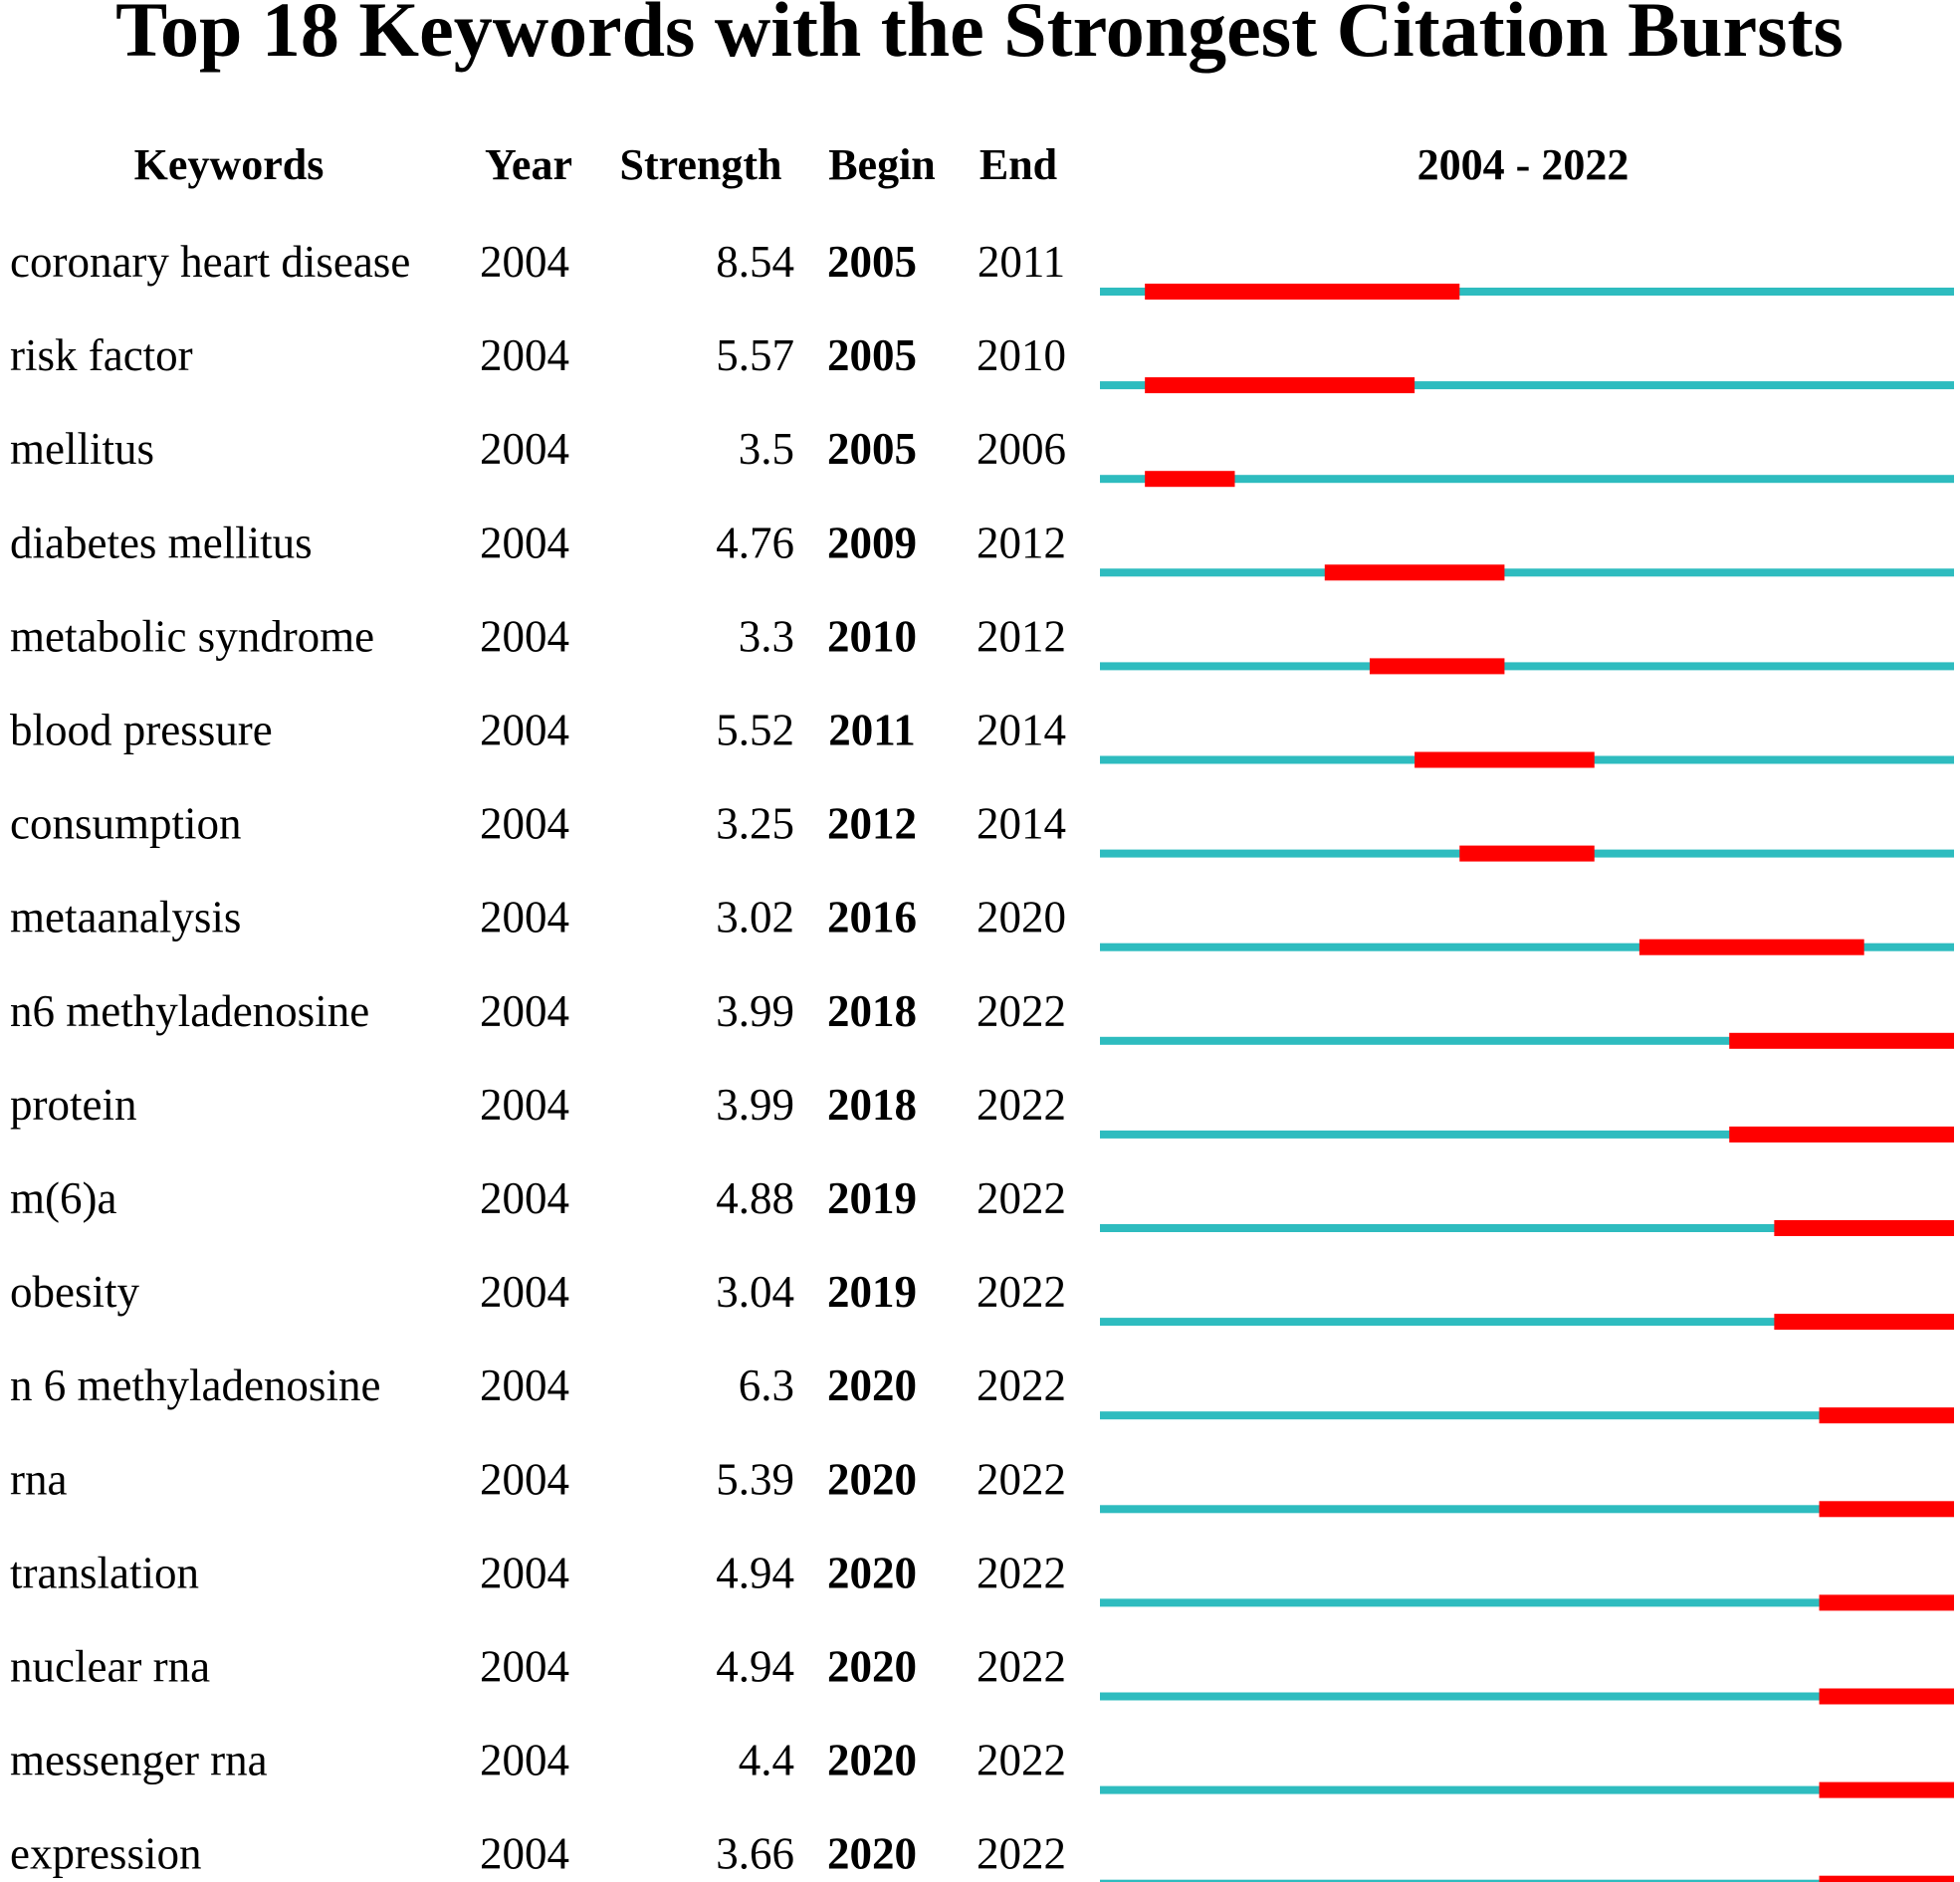 The height and width of the screenshot is (1882, 1960). Describe the element at coordinates (982, 737) in the screenshot. I see `burst-row: blood pressure 2004 5.52 2011 2014` at that location.